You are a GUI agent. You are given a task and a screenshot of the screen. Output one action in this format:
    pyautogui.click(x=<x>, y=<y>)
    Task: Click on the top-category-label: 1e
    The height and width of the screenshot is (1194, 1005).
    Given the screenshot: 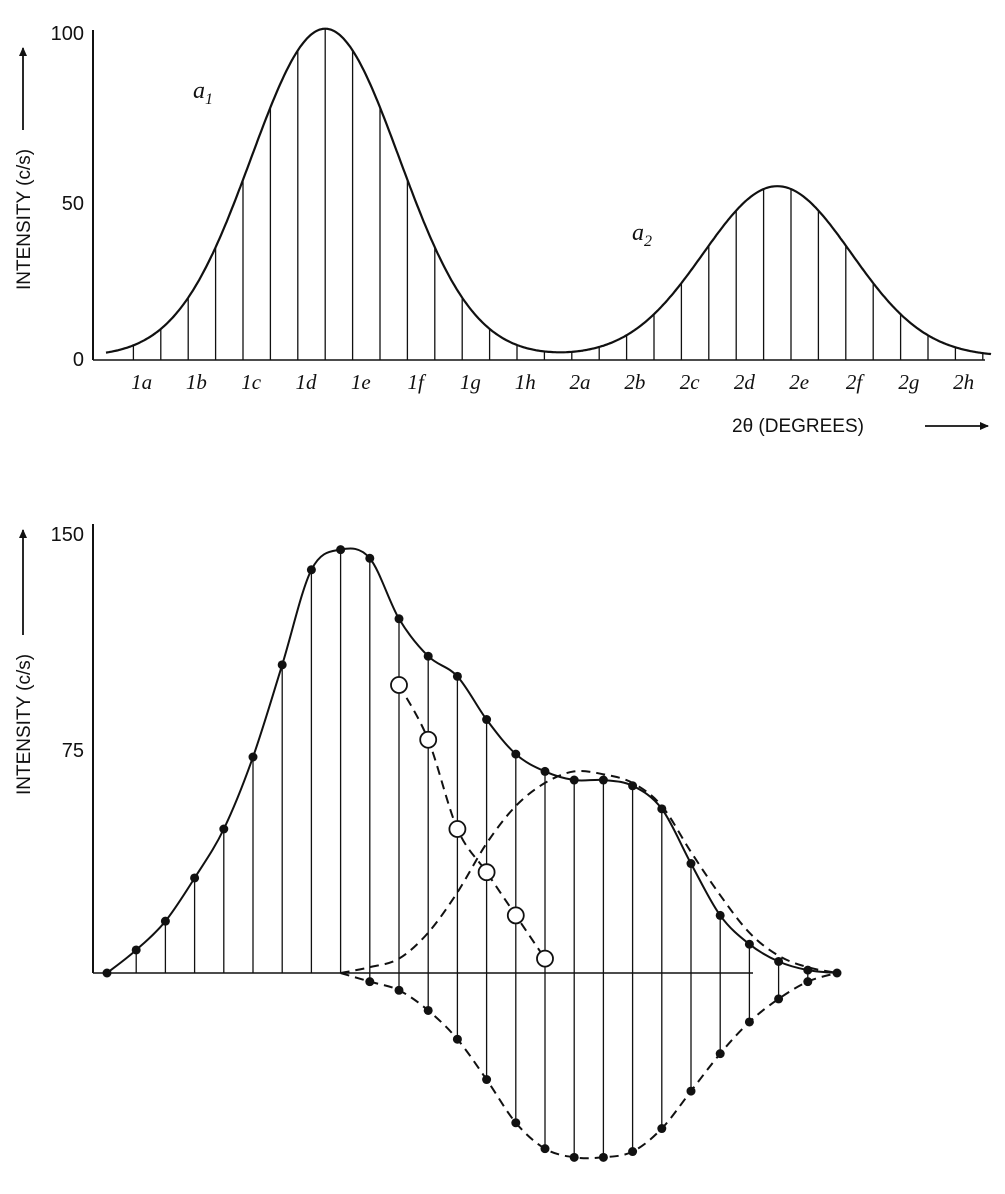 What is the action you would take?
    pyautogui.click(x=361, y=382)
    